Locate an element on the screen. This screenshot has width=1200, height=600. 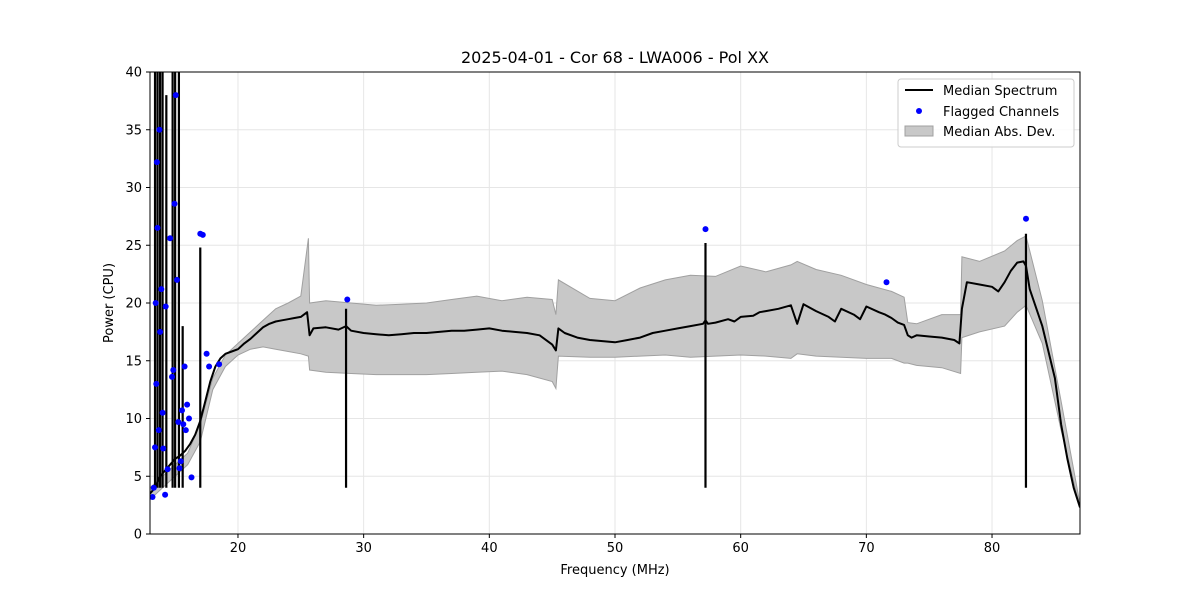
chart-title: 2025-04-01 - Cor 68 - LWA006 - Pol XX is located at coordinates (615, 57).